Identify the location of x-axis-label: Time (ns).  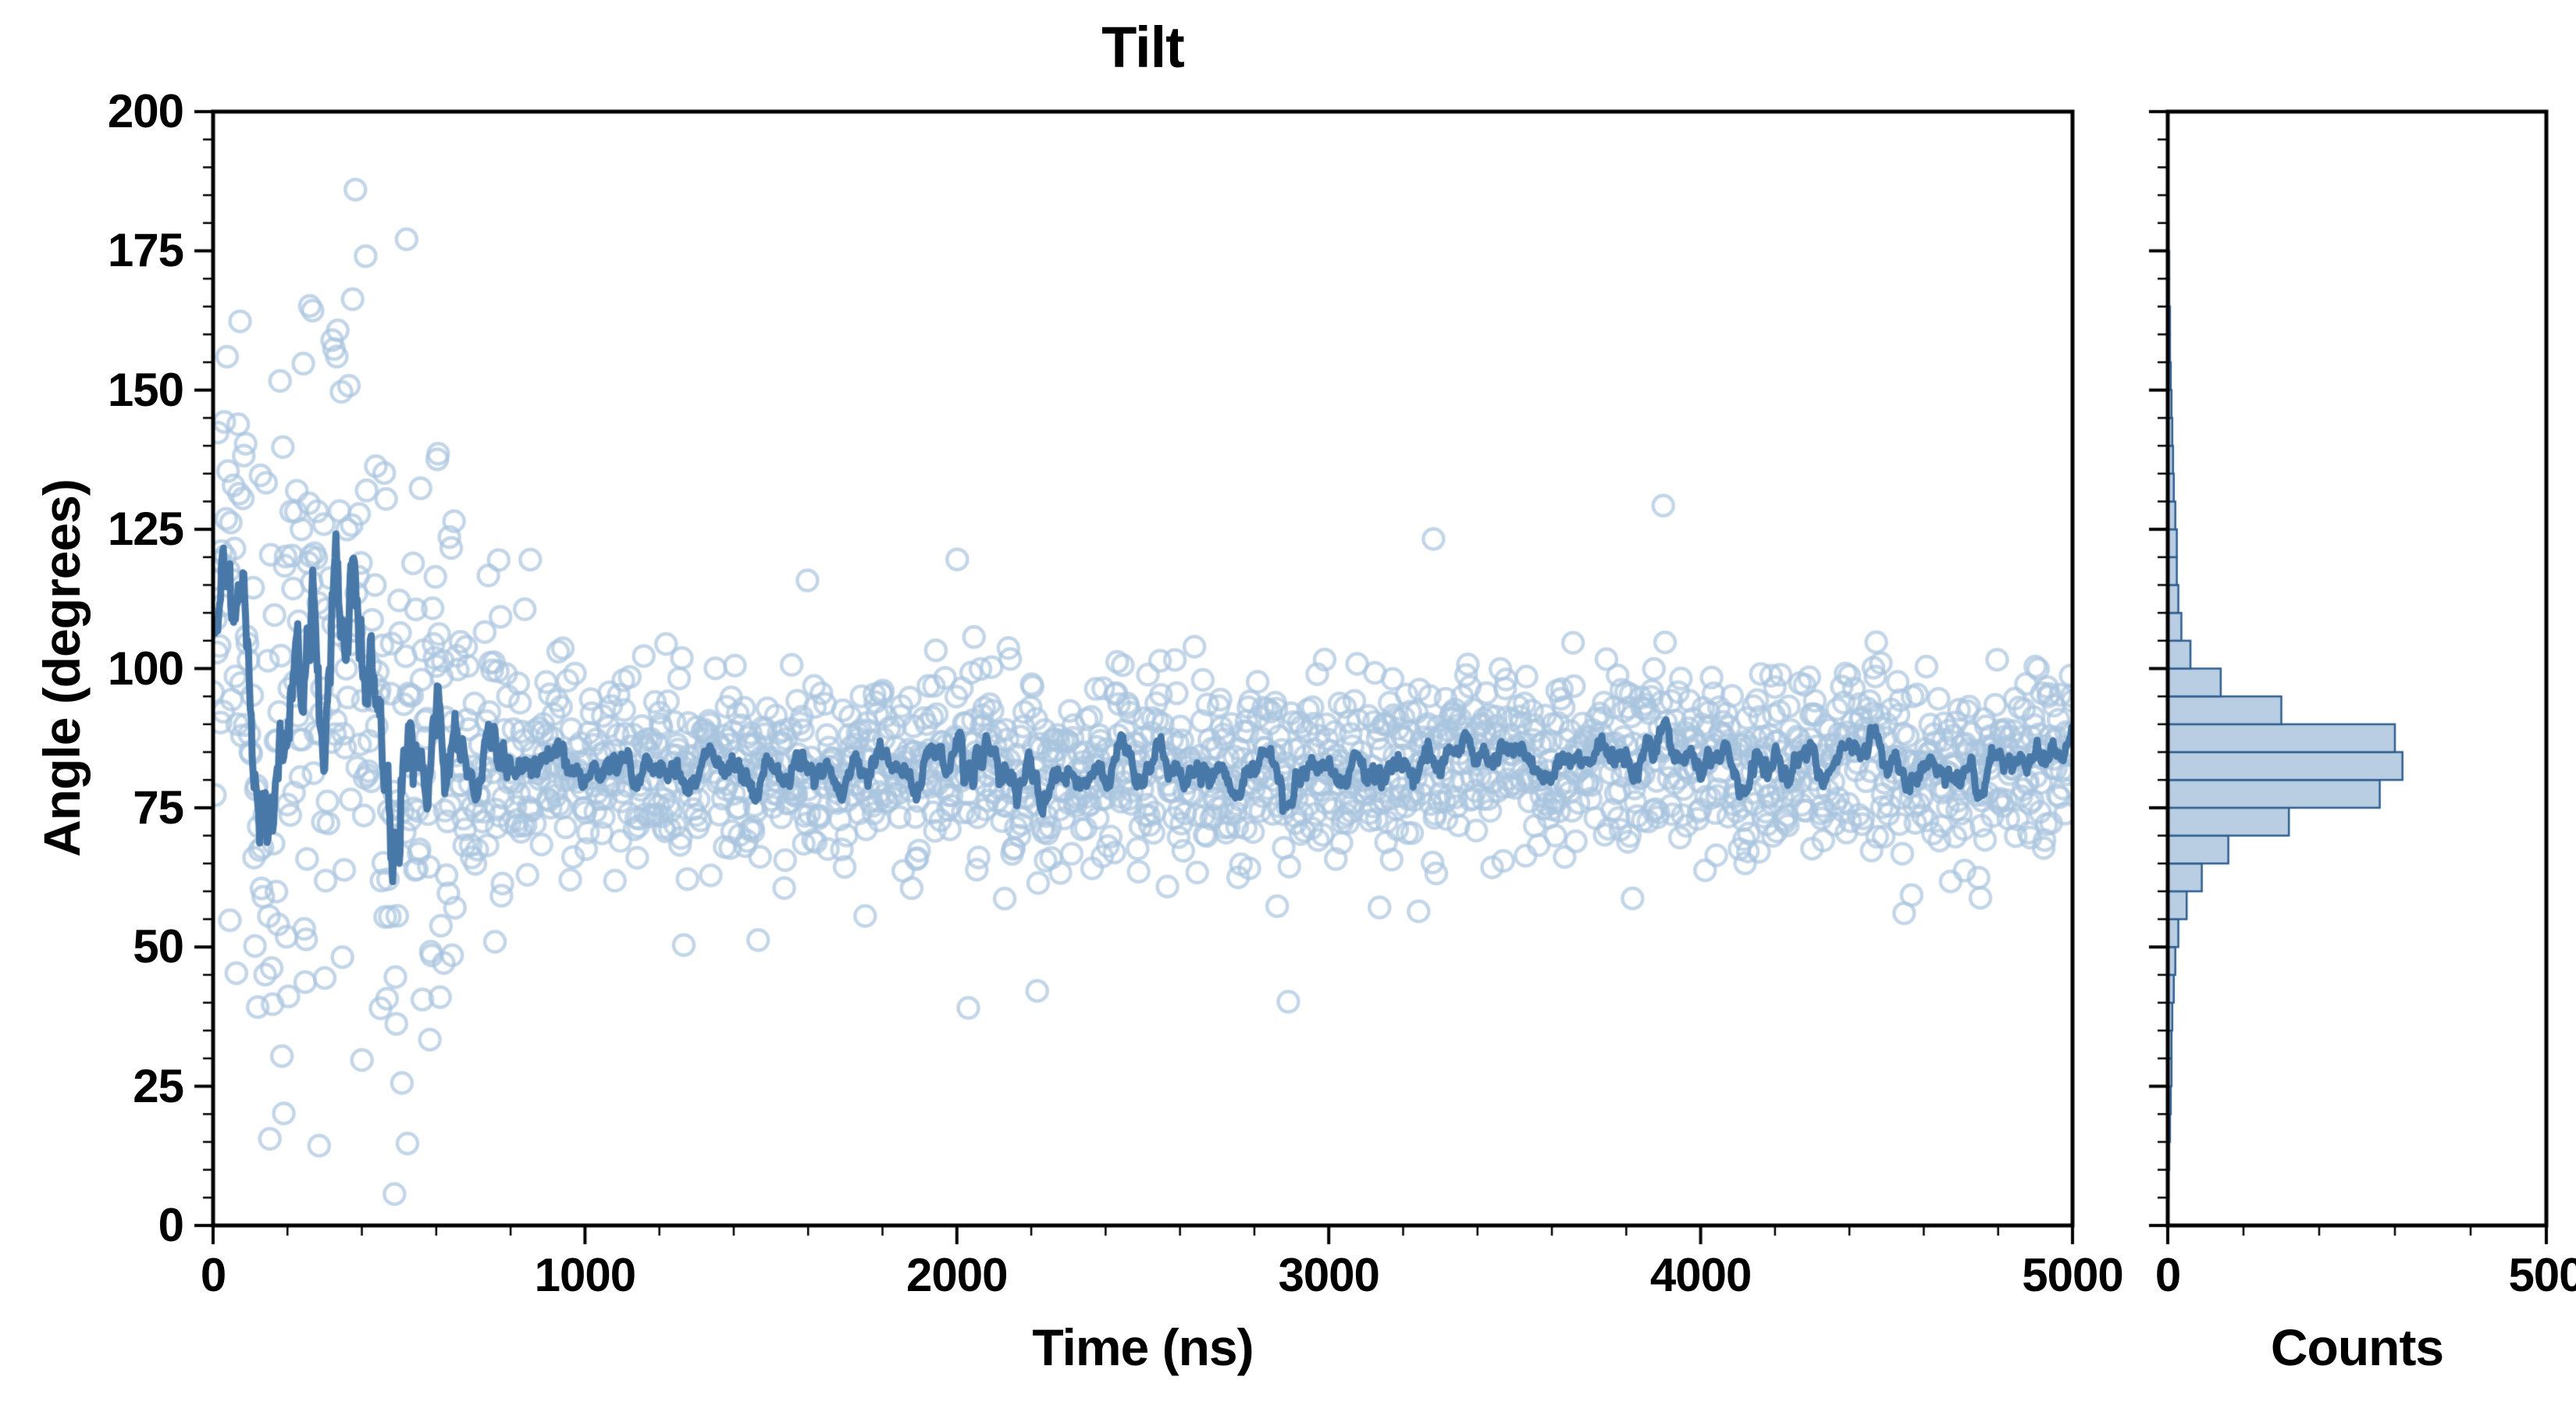
(1143, 1347).